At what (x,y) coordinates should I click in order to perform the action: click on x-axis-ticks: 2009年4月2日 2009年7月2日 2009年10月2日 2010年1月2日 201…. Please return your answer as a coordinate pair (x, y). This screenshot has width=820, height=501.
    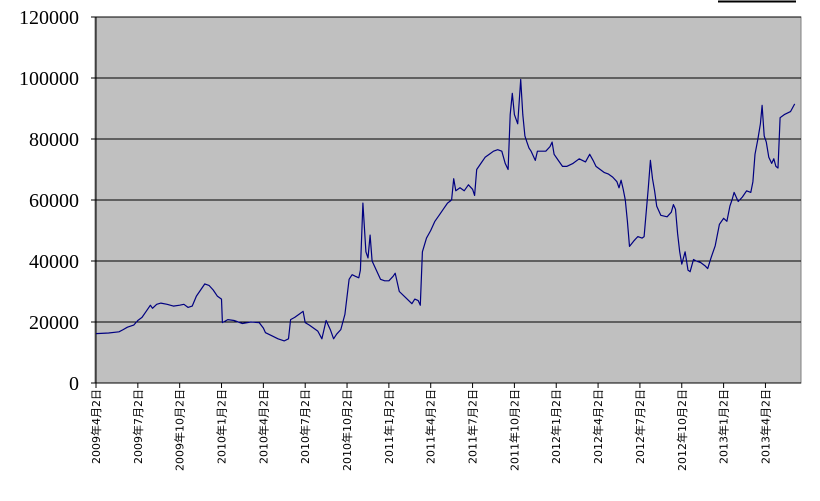
    Looking at the image, I should click on (430, 427).